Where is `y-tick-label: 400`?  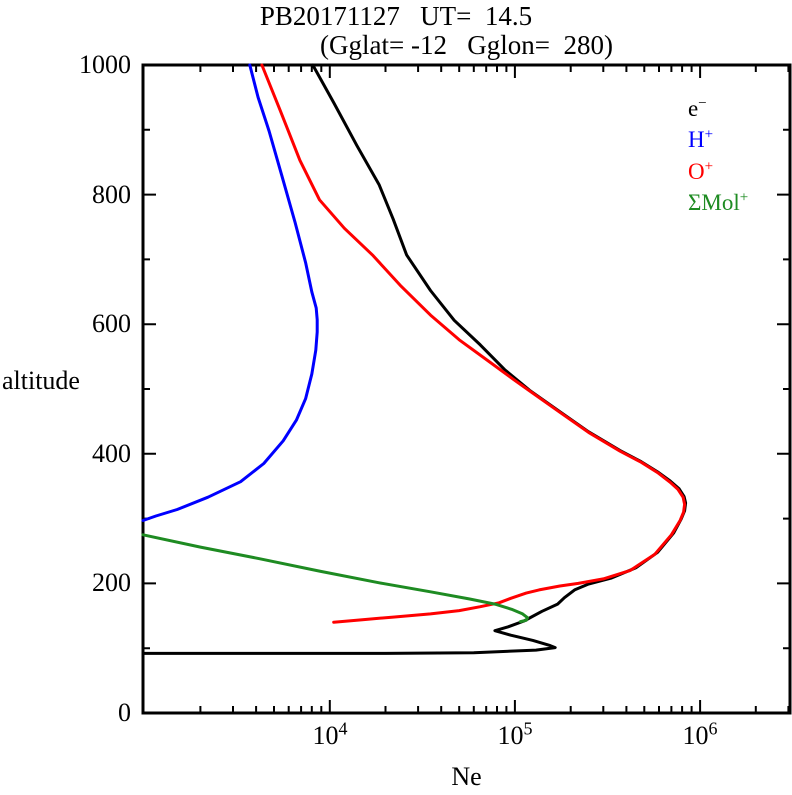
y-tick-label: 400 is located at coordinates (111, 453).